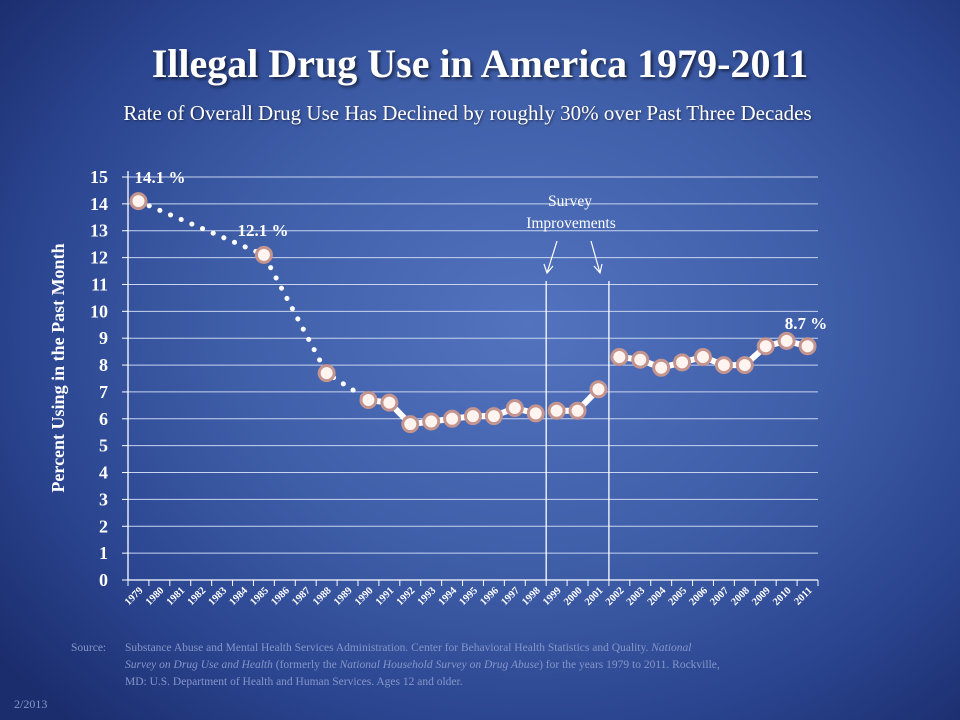  What do you see at coordinates (103, 392) in the screenshot?
I see `y-tick-label: 7` at bounding box center [103, 392].